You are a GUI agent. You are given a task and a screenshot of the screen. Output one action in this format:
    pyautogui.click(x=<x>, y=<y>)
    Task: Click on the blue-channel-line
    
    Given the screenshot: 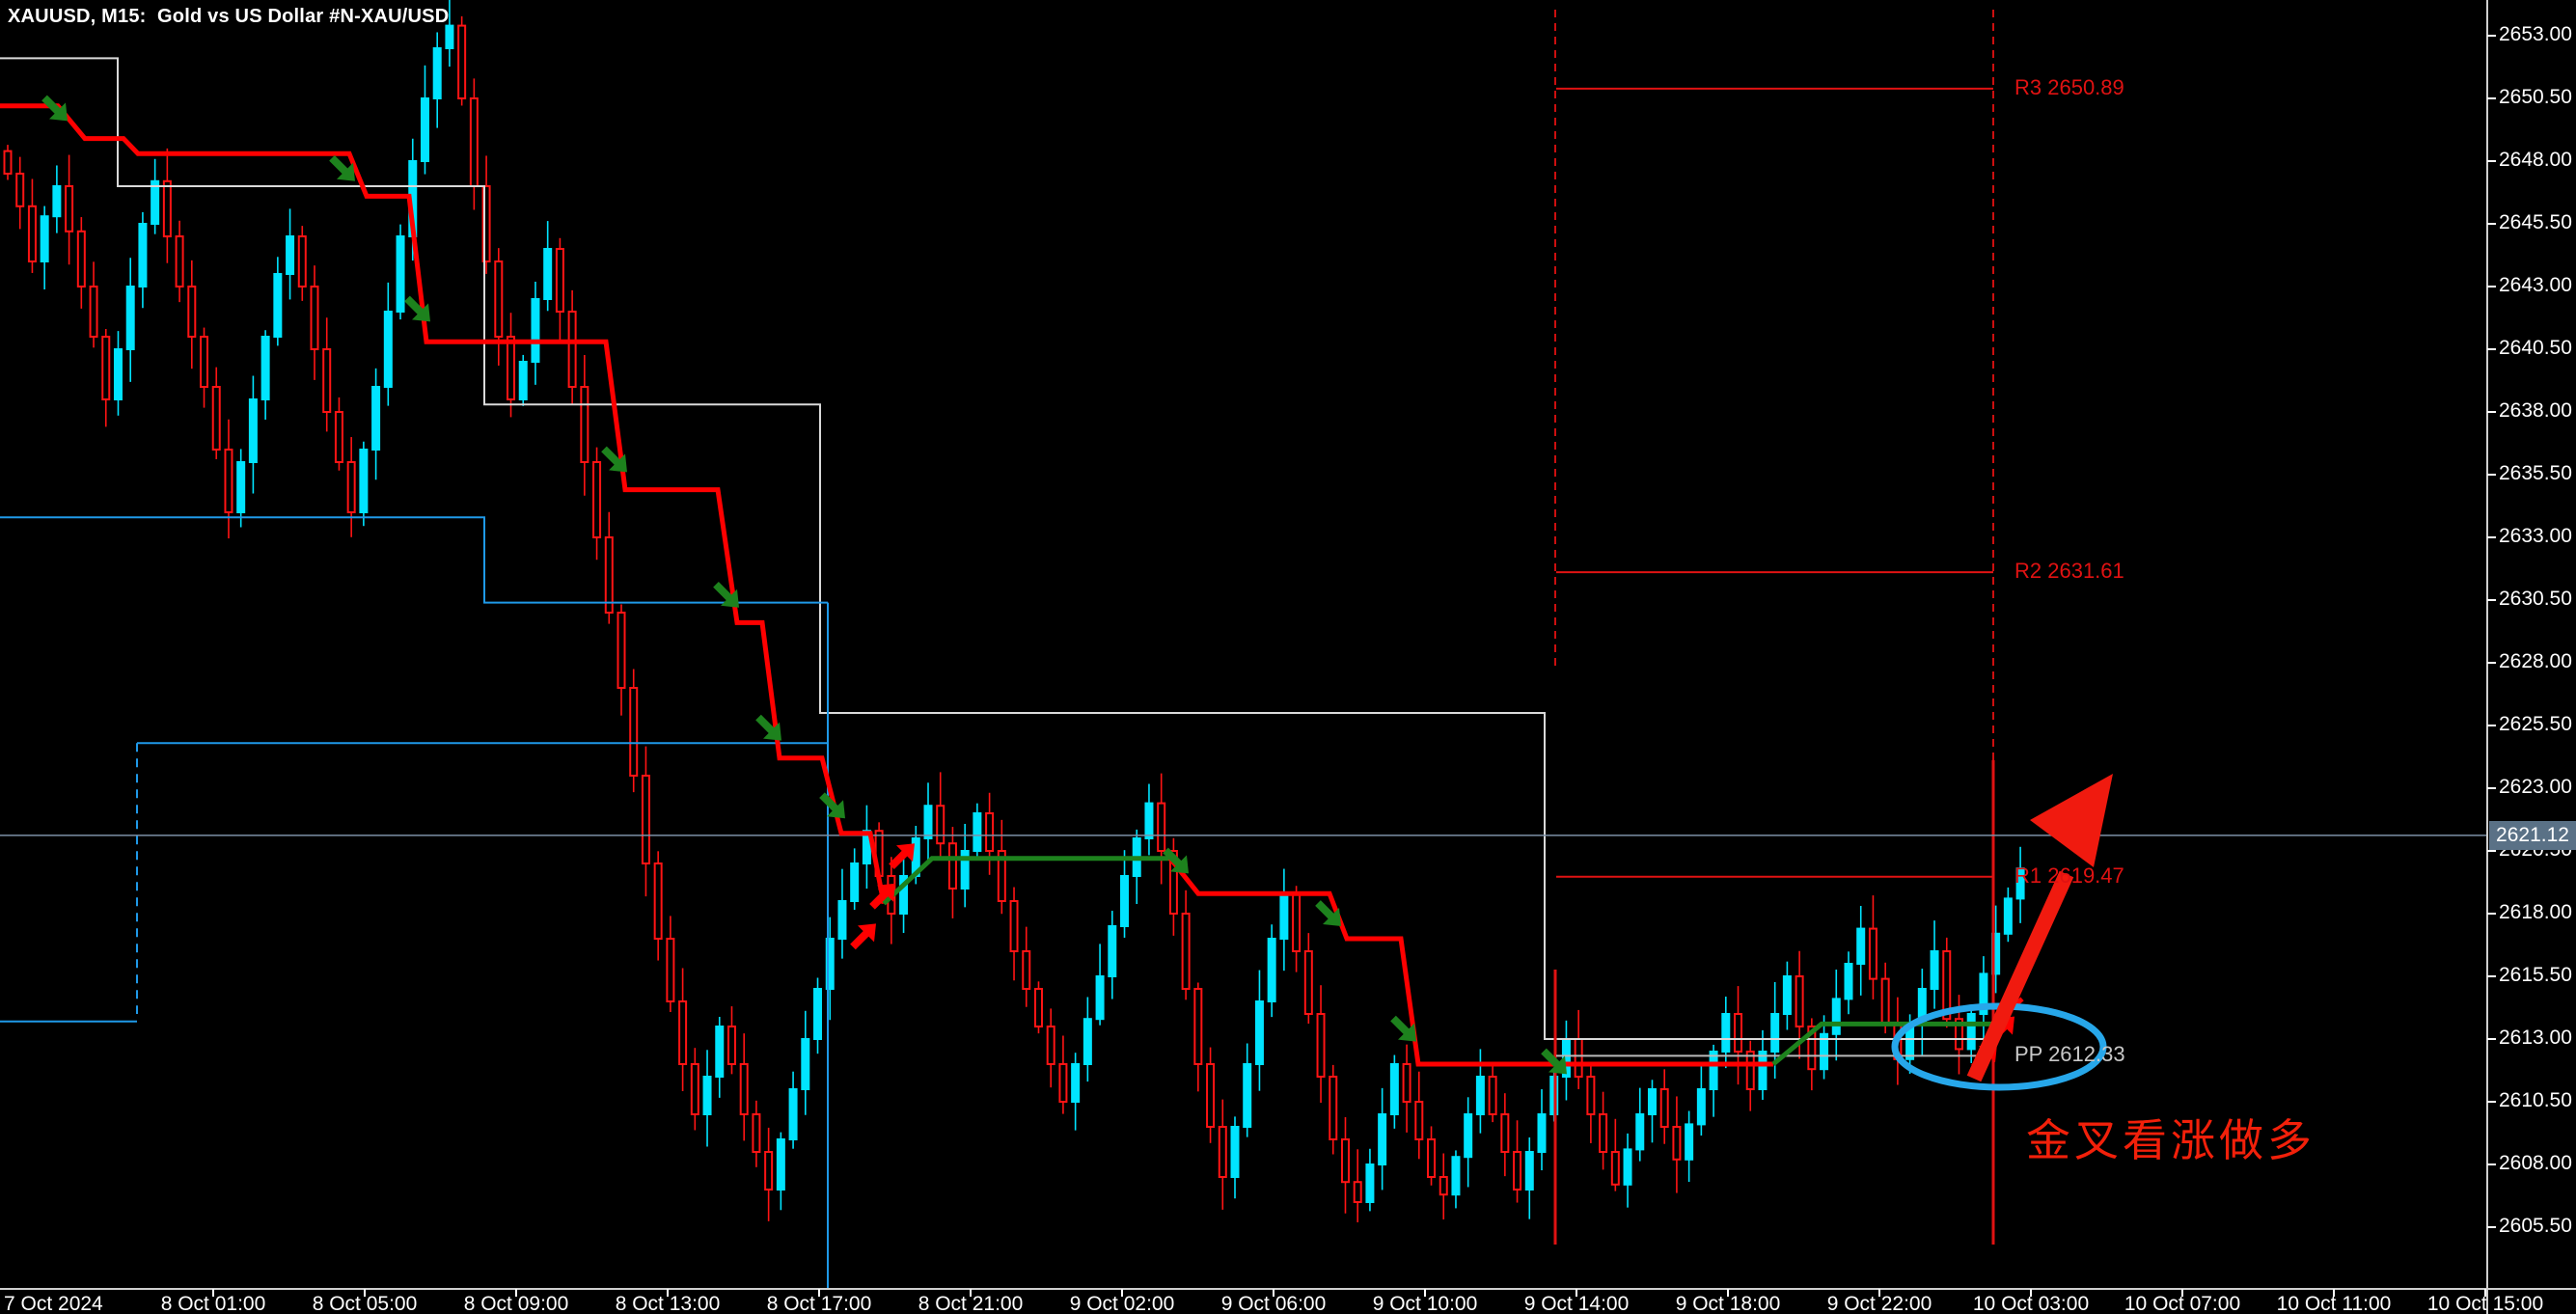 What is the action you would take?
    pyautogui.click(x=414, y=560)
    